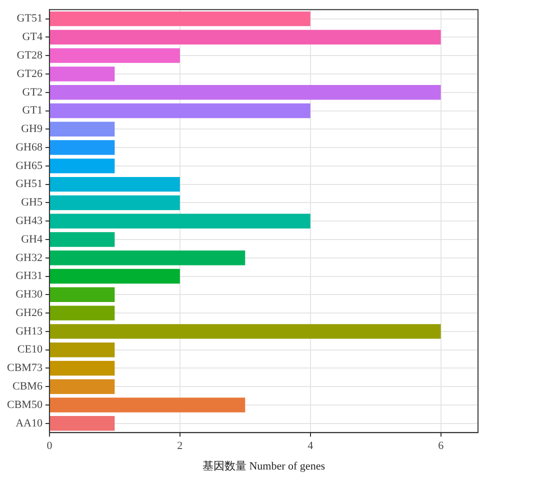 The width and height of the screenshot is (536, 497). What do you see at coordinates (29, 423) in the screenshot?
I see `y-tick-label: AA10` at bounding box center [29, 423].